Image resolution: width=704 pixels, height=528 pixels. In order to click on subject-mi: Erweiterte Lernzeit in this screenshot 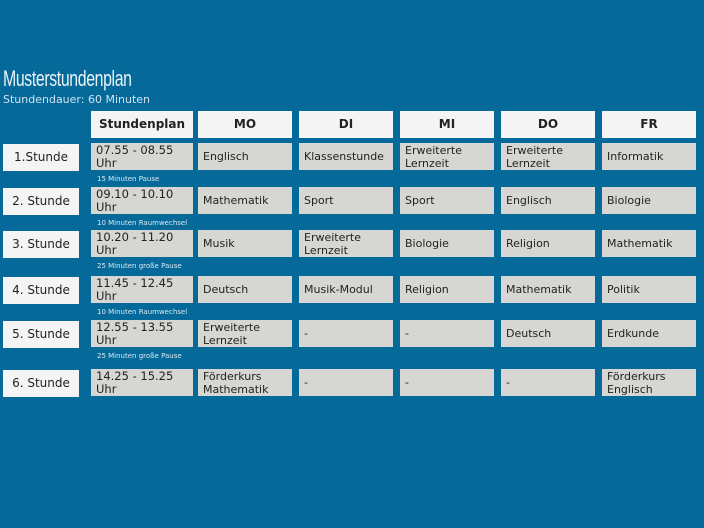, I will do `click(447, 156)`.